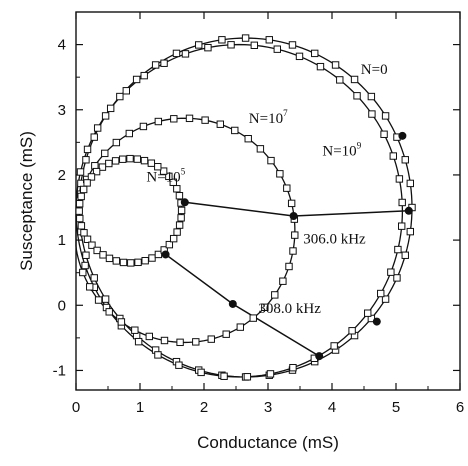 Image resolution: width=468 pixels, height=466 pixels. Describe the element at coordinates (62, 240) in the screenshot. I see `y-tick-label: 1` at that location.